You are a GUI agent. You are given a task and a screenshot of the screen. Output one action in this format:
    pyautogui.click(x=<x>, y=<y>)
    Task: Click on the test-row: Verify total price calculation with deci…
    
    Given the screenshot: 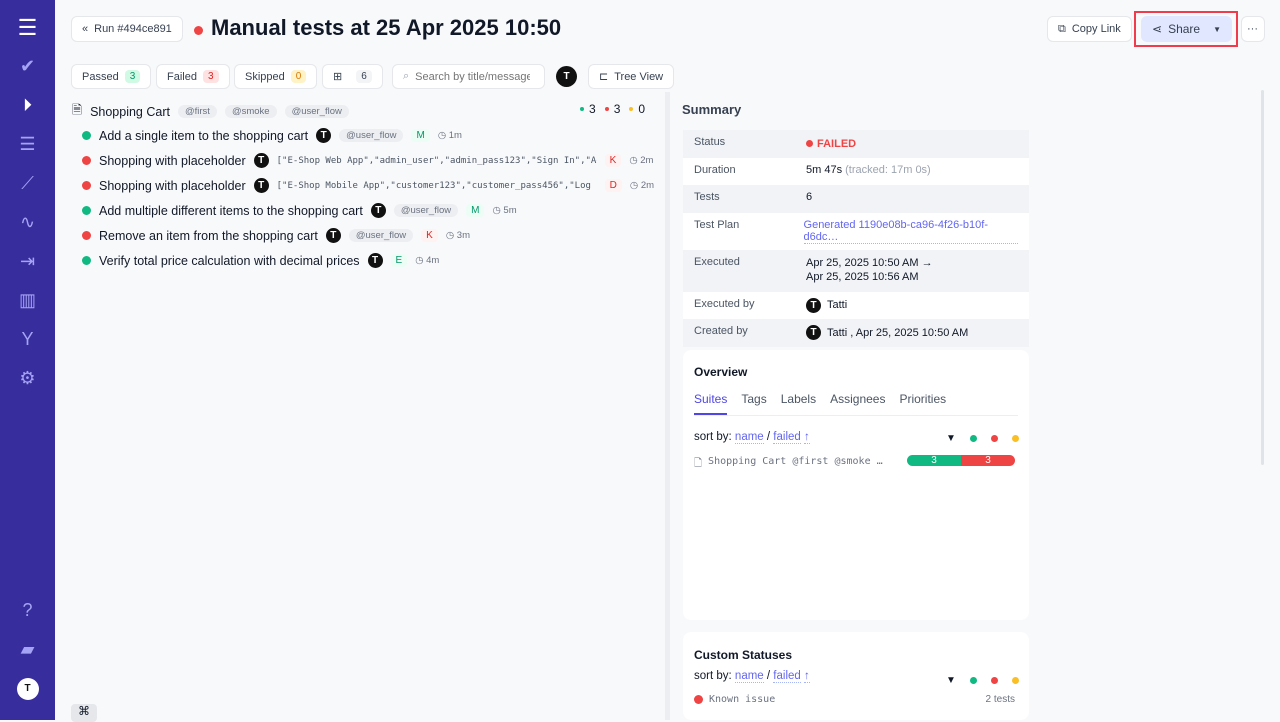 What is the action you would take?
    pyautogui.click(x=260, y=260)
    